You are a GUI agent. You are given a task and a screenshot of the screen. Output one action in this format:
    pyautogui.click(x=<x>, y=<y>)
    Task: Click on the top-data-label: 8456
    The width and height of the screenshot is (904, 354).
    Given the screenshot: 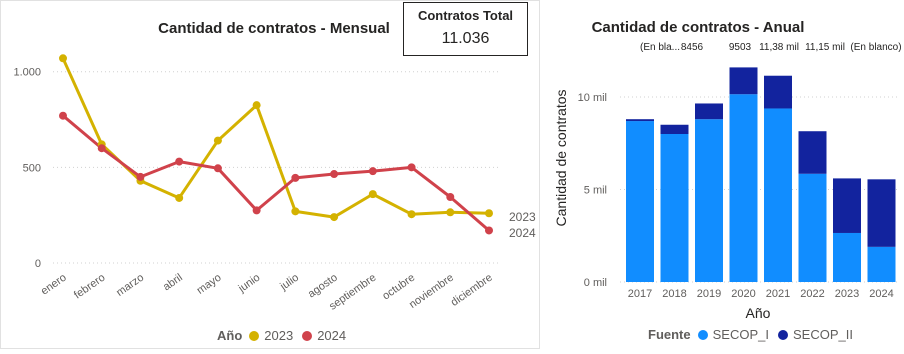 What is the action you would take?
    pyautogui.click(x=692, y=47)
    